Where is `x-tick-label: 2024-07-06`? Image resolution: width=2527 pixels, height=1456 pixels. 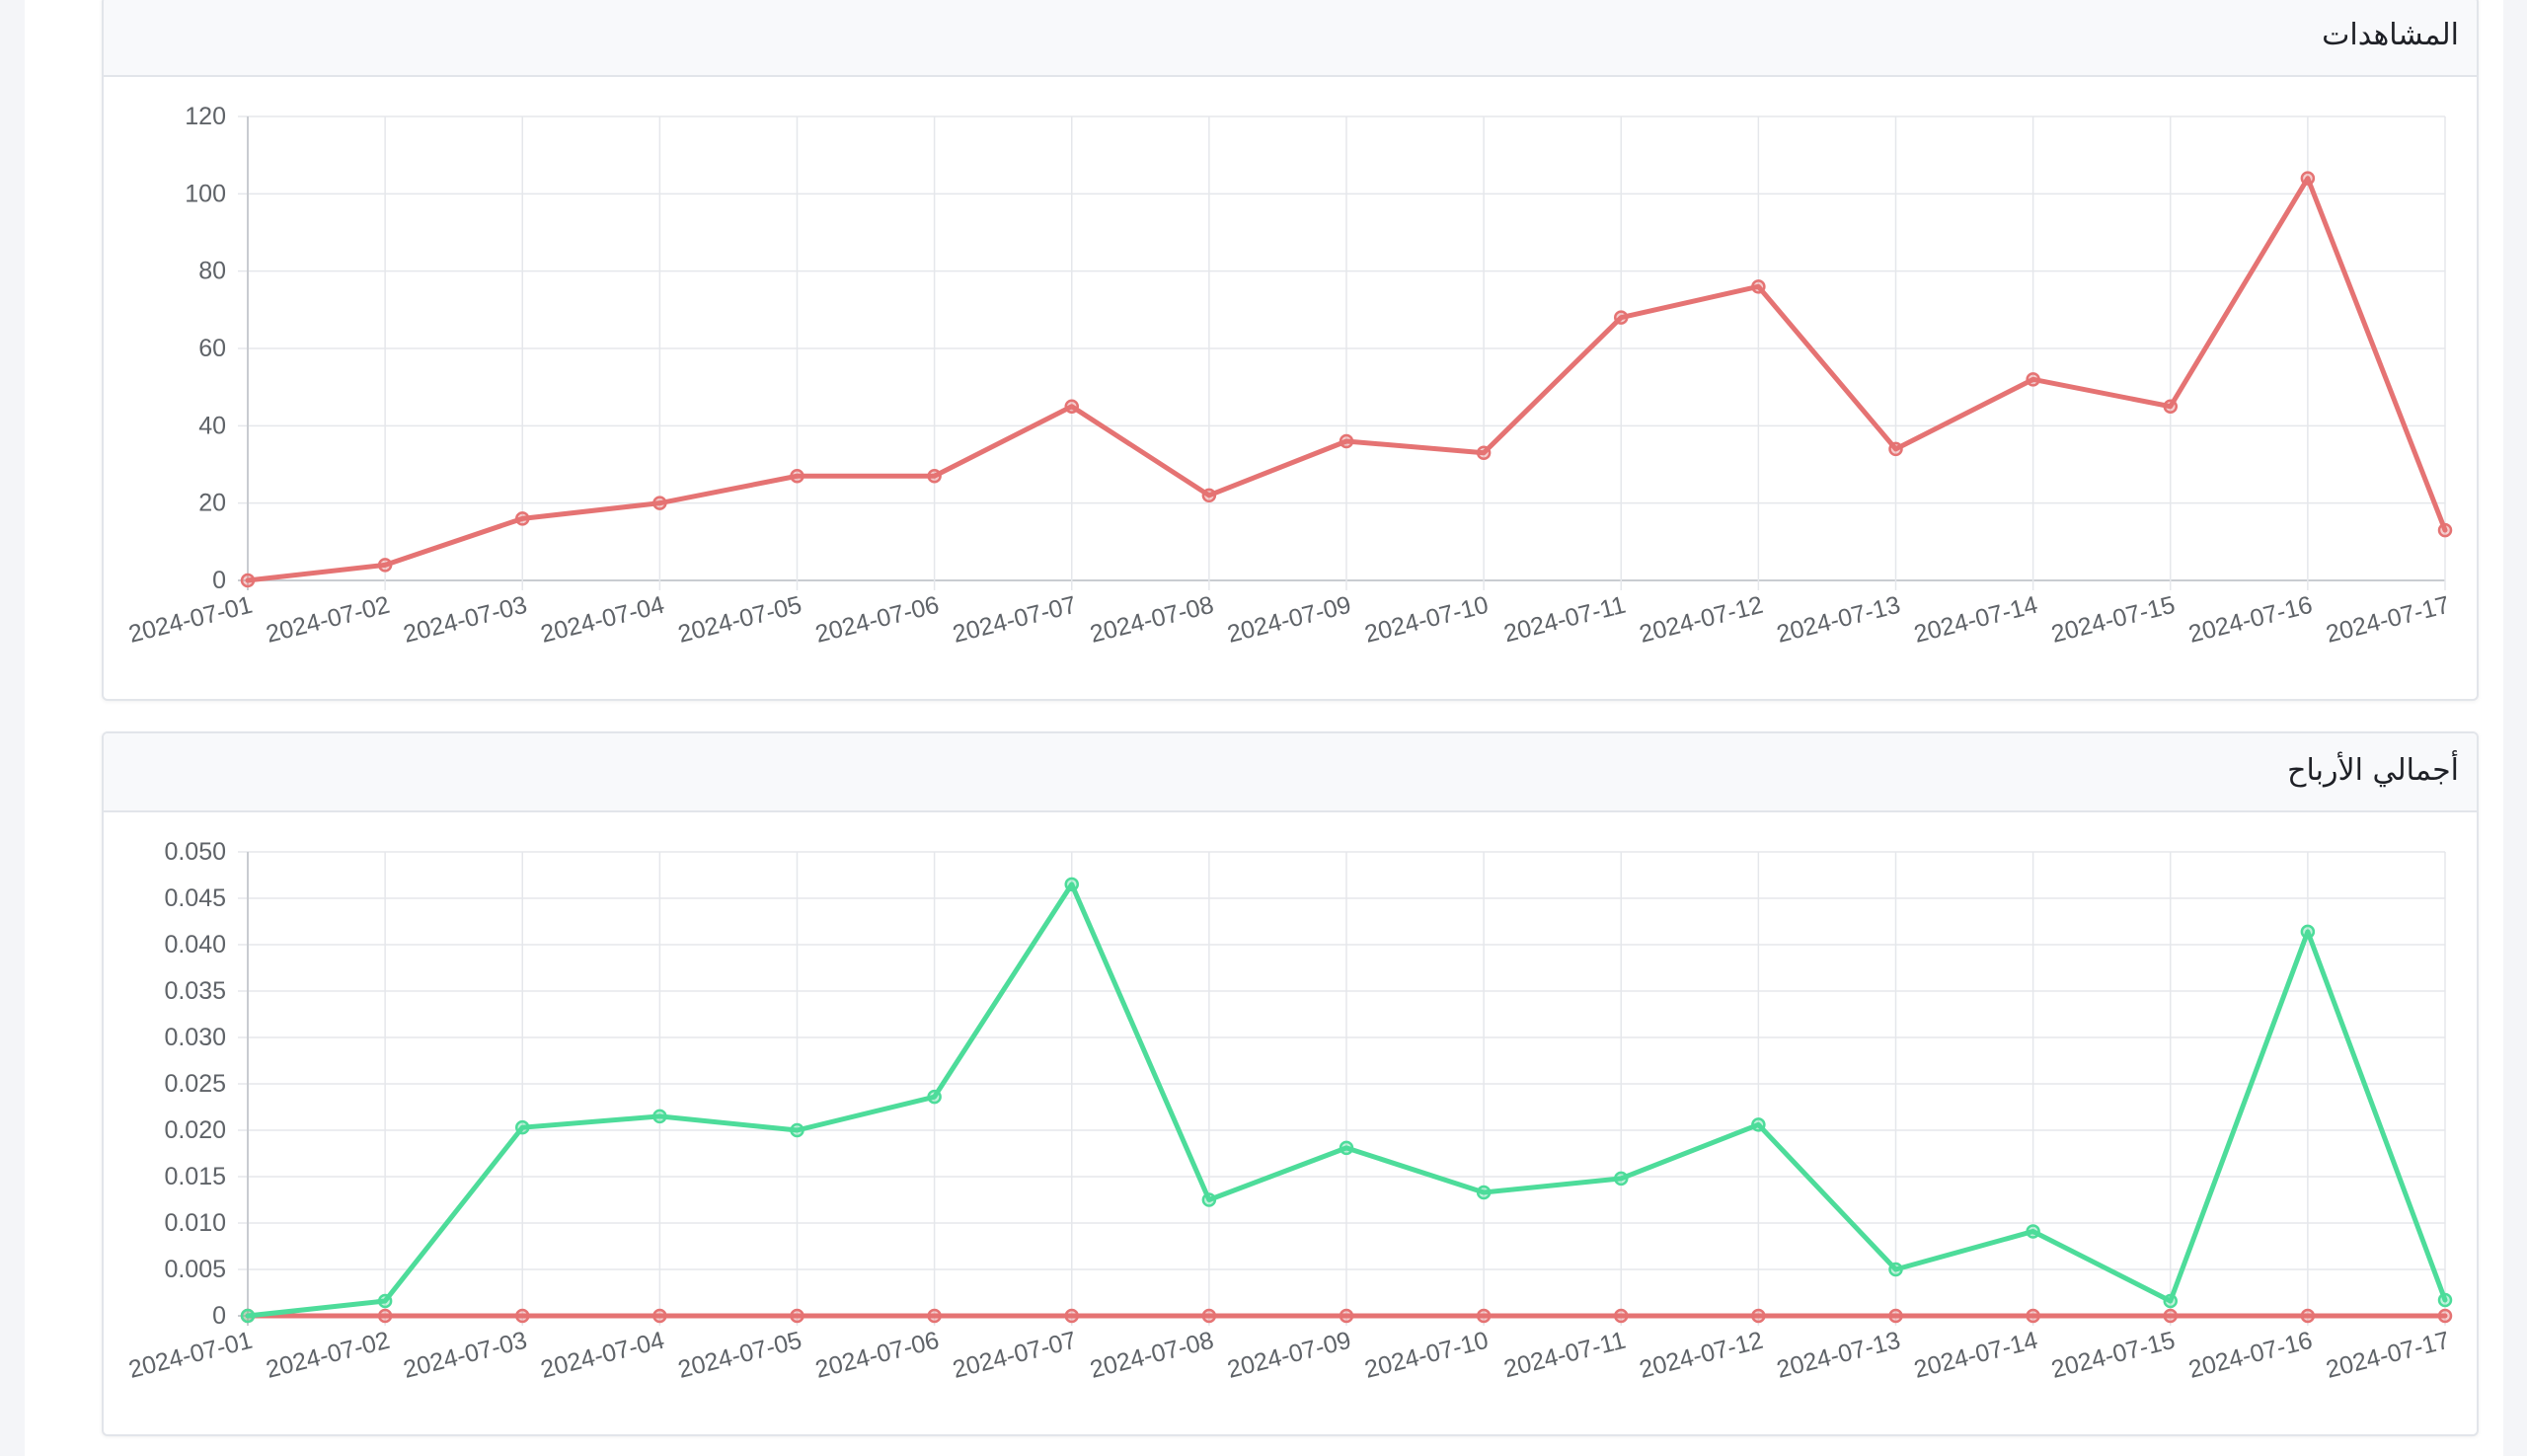
x-tick-label: 2024-07-06 is located at coordinates (877, 620).